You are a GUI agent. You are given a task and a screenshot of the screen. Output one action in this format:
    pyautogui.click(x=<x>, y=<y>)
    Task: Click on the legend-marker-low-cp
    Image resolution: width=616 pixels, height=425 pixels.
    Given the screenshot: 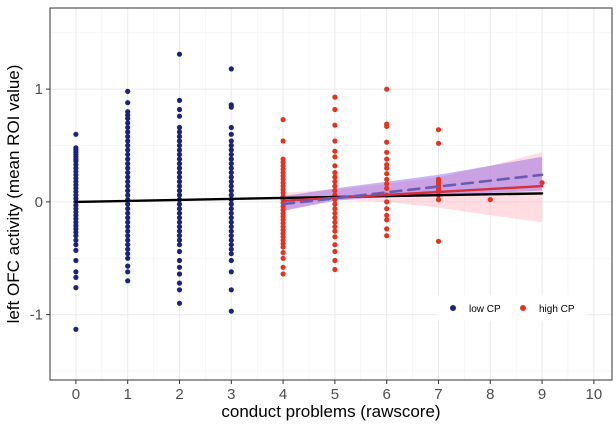 What is the action you would take?
    pyautogui.click(x=453, y=308)
    